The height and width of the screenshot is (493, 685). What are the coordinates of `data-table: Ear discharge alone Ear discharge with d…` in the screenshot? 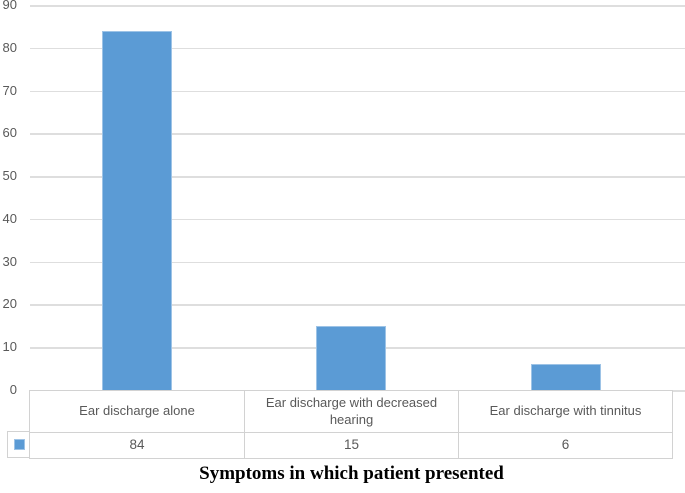 It's located at (351, 424).